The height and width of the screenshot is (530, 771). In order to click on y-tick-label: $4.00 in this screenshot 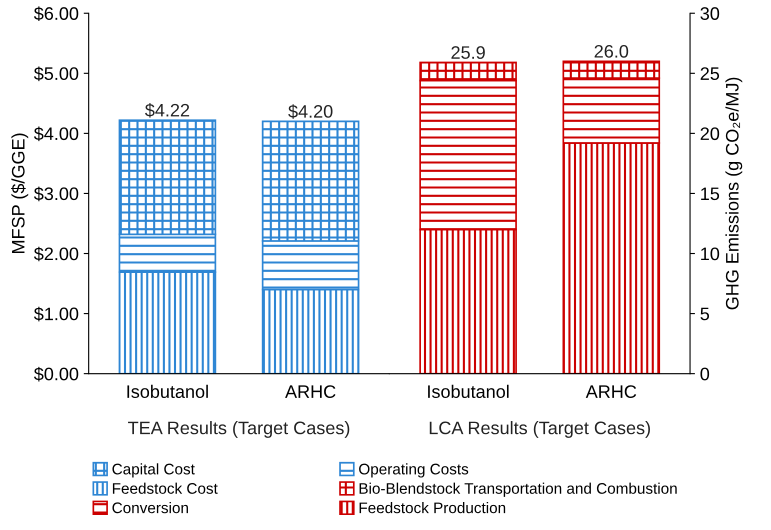, I will do `click(56, 134)`.